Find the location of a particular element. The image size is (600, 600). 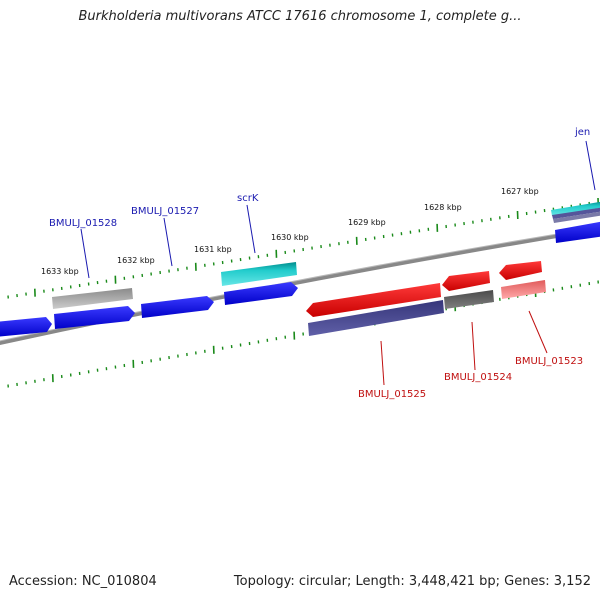

gene-label-bmulj-01527: BMULJ_01527 is located at coordinates (165, 211).